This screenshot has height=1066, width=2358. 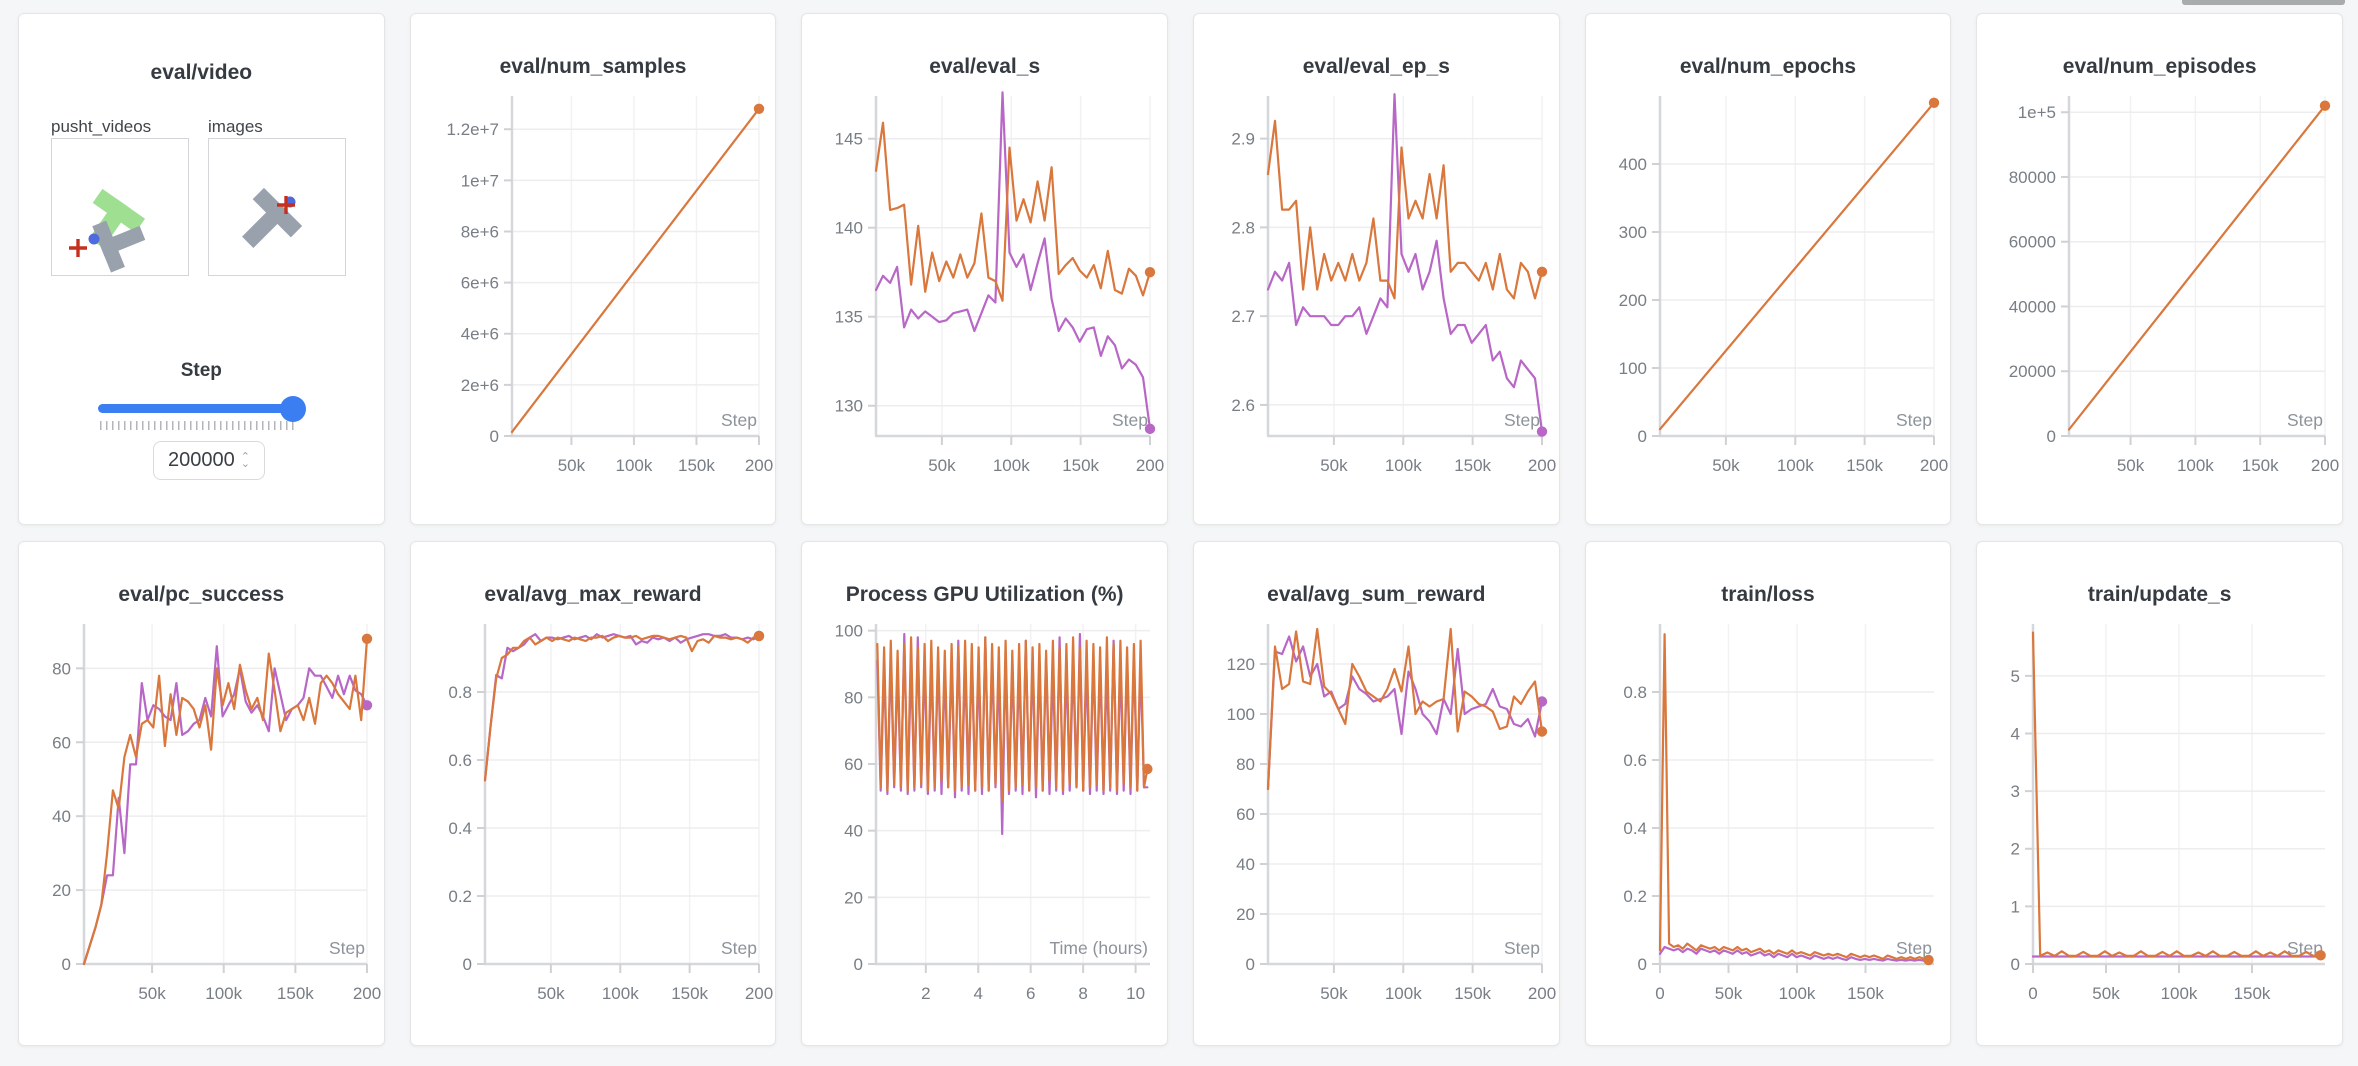 What do you see at coordinates (858, 964) in the screenshot?
I see `svg-text: 0` at bounding box center [858, 964].